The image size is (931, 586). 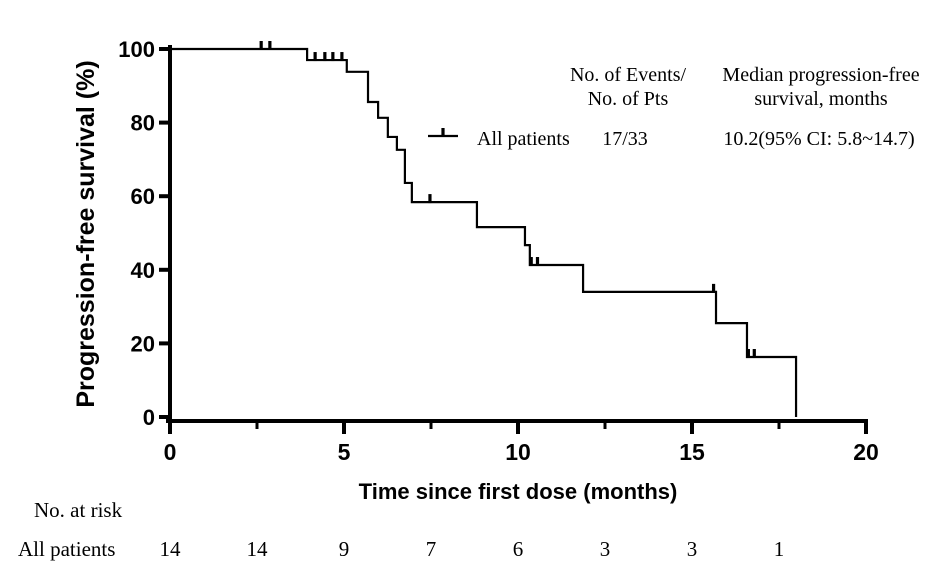 What do you see at coordinates (431, 549) in the screenshot?
I see `at-risk-count: 7` at bounding box center [431, 549].